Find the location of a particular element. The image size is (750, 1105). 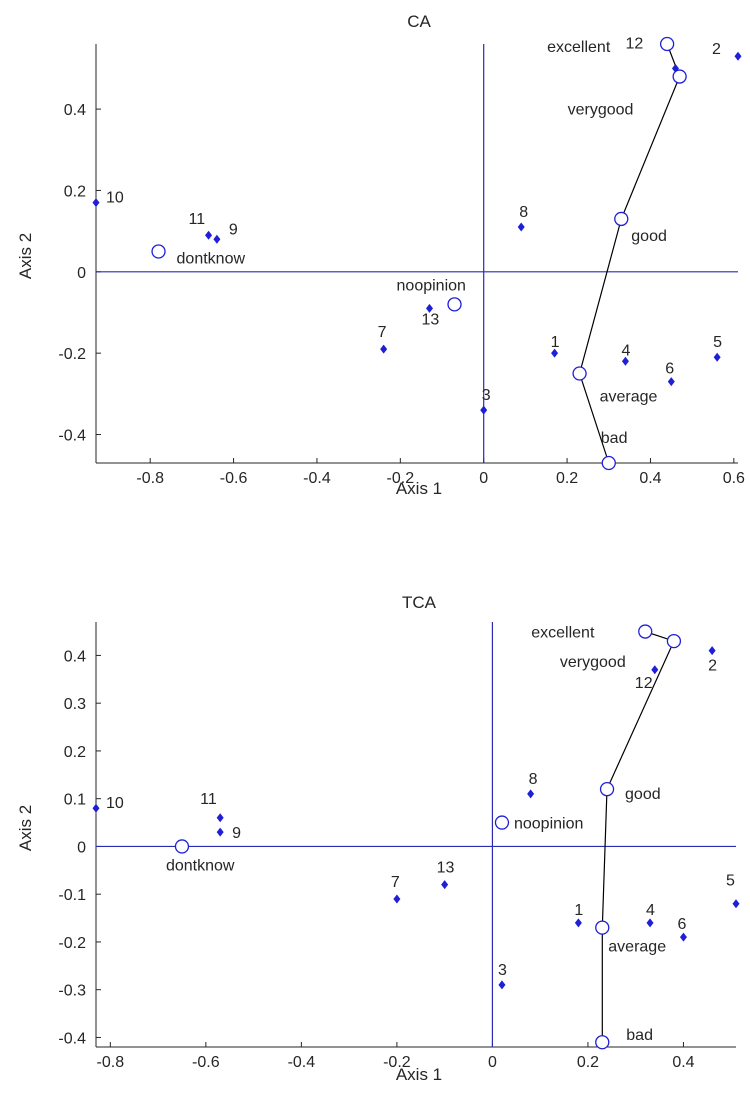

tca-y-tick-label: 0.1 is located at coordinates (75, 800).